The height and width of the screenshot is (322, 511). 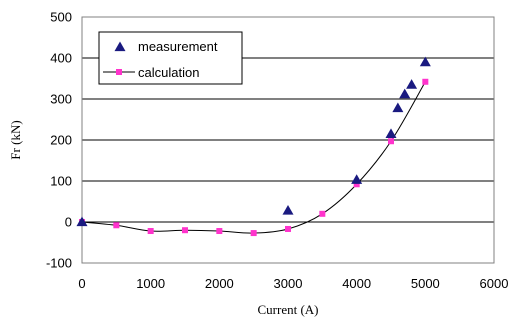 What do you see at coordinates (15, 139) in the screenshot?
I see `y-axis-title: Fr (kN)` at bounding box center [15, 139].